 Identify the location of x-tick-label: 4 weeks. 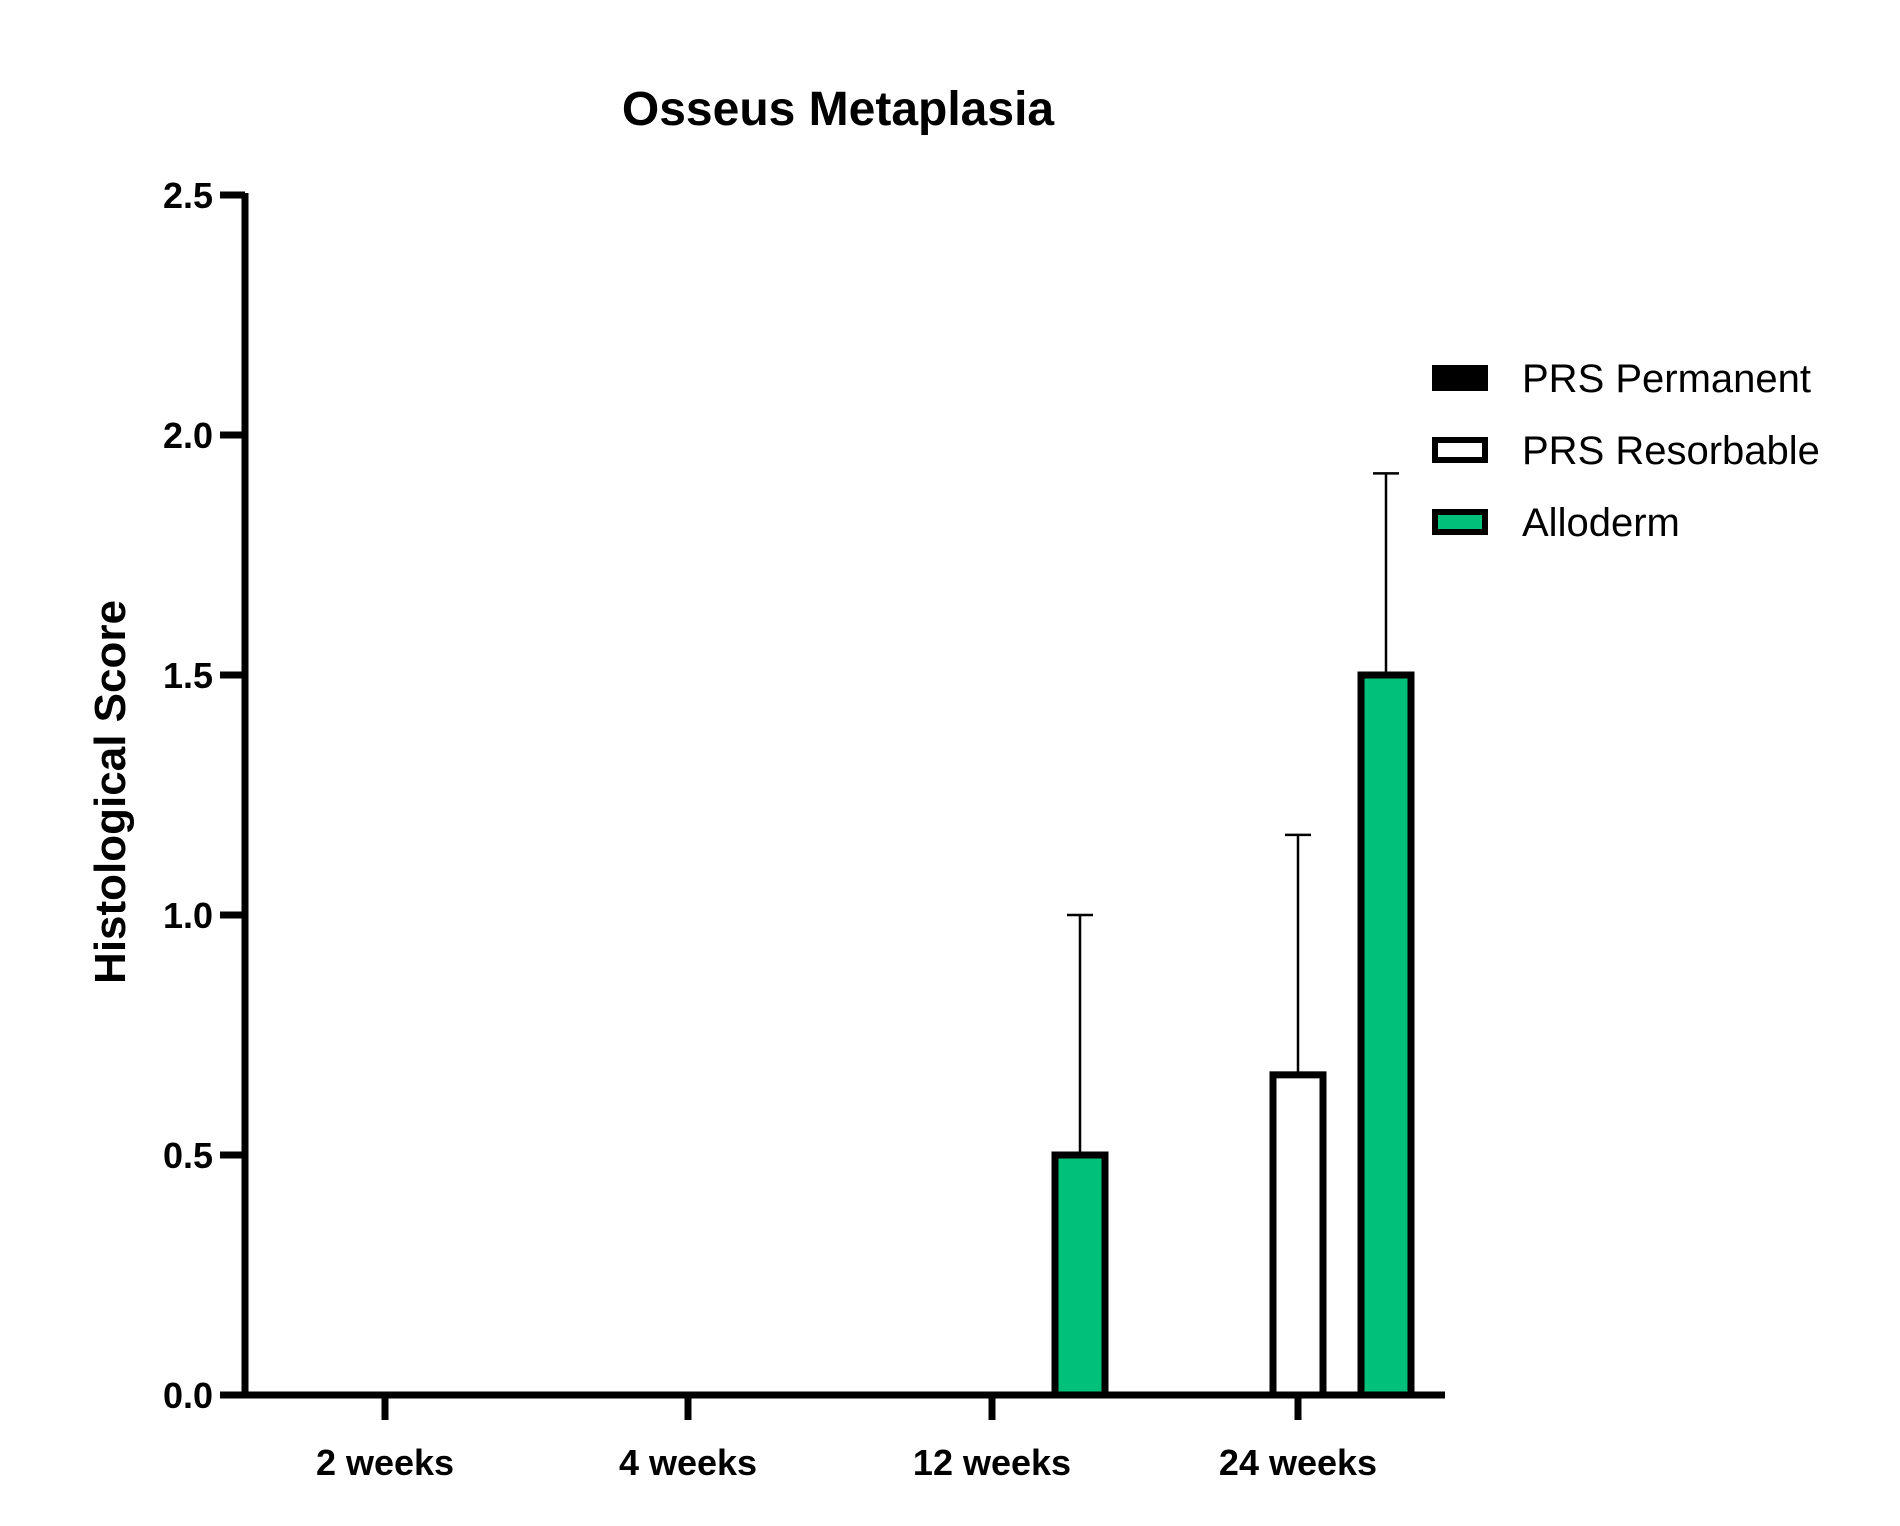
(688, 1462).